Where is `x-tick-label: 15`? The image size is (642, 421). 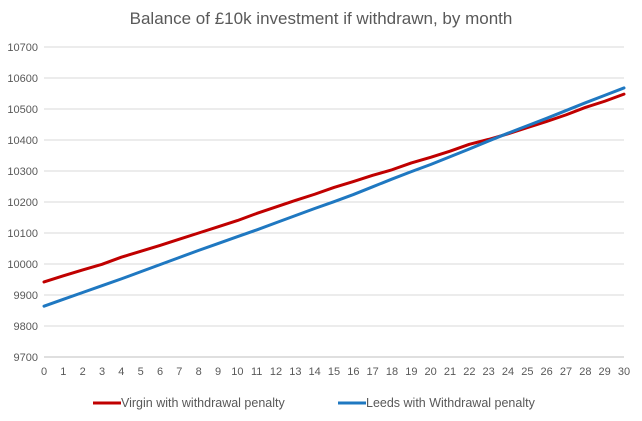 x-tick-label: 15 is located at coordinates (334, 372).